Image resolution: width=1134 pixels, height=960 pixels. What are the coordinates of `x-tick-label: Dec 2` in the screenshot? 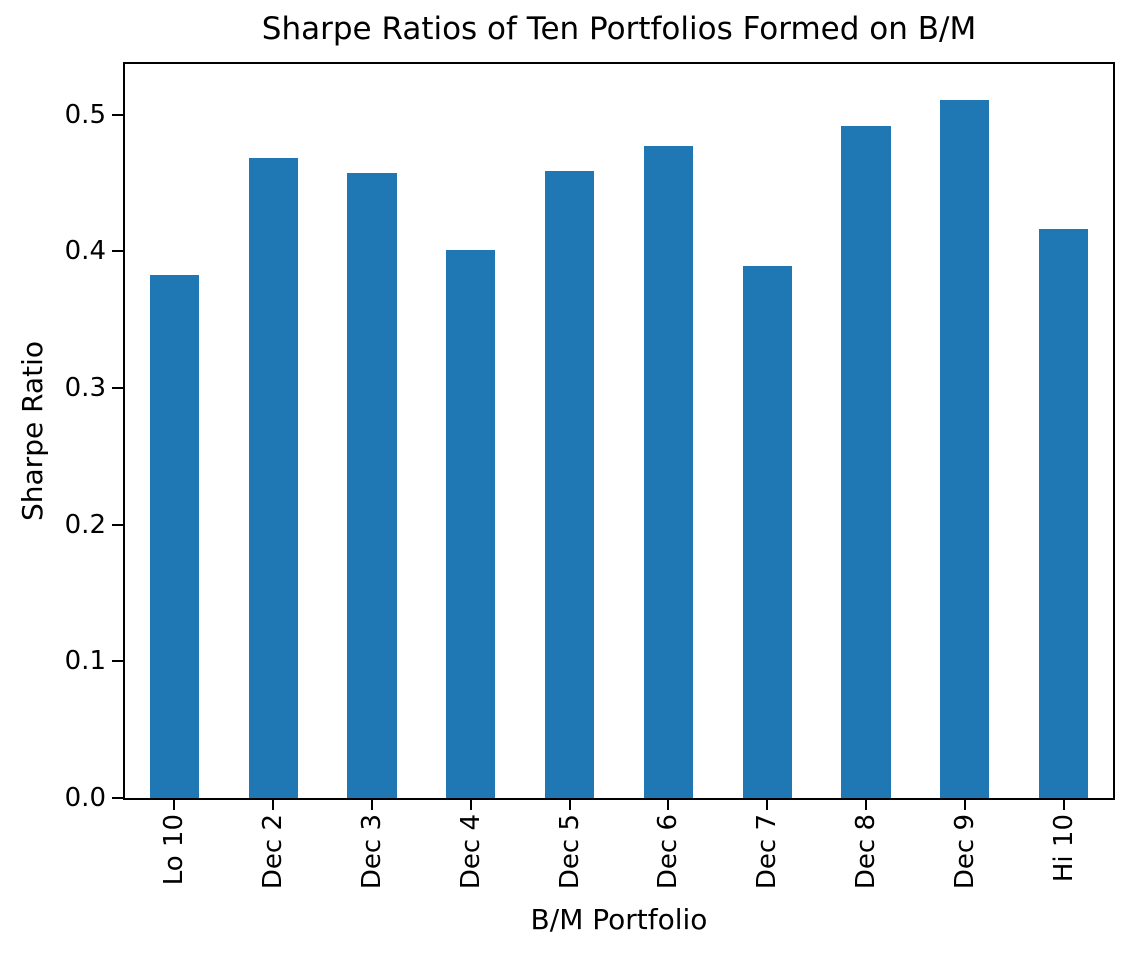 It's located at (273, 852).